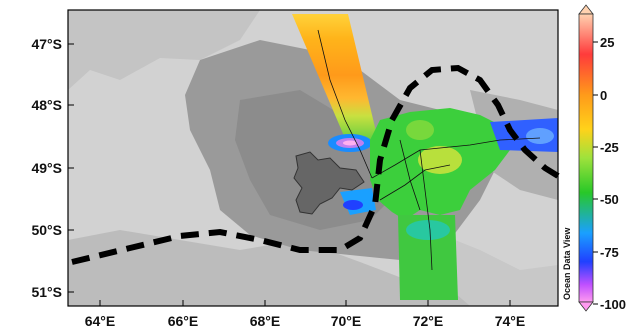 The image size is (630, 331). What do you see at coordinates (603, 95) in the screenshot?
I see `colorbar-tick-label: 0` at bounding box center [603, 95].